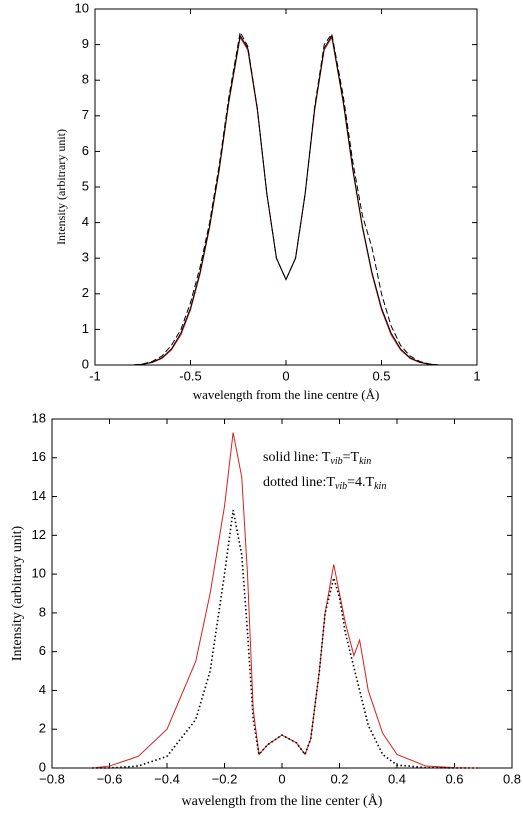  Describe the element at coordinates (476, 375) in the screenshot. I see `x-tick-label: 1` at that location.